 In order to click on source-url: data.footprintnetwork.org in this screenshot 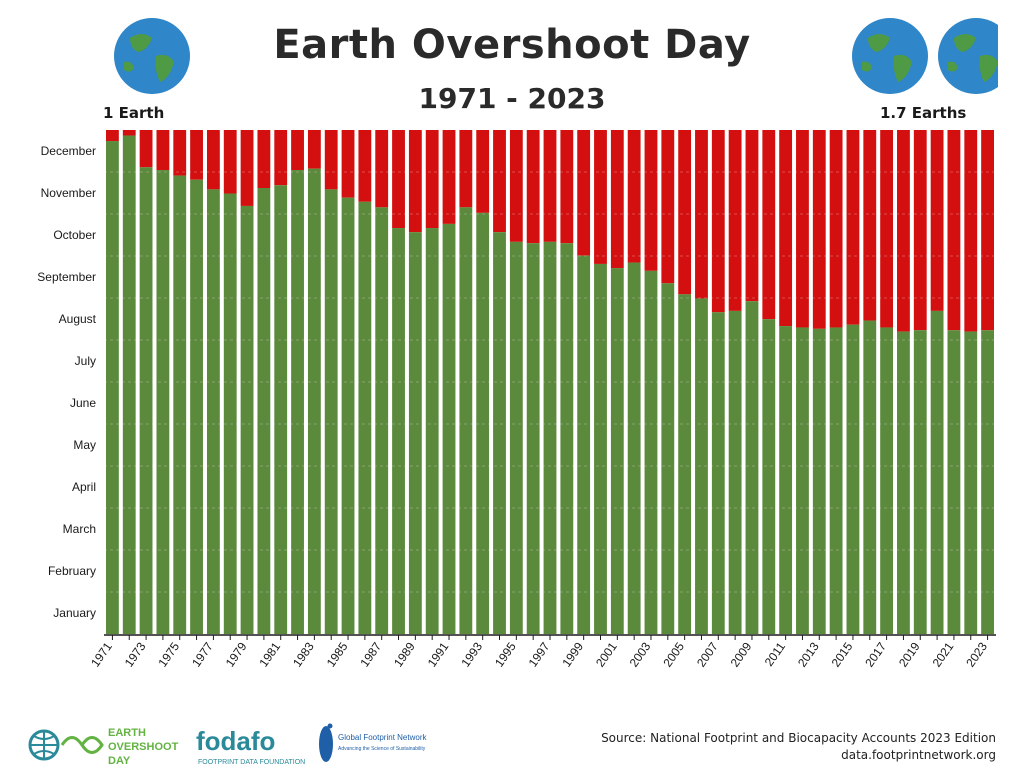, I will do `click(918, 755)`.